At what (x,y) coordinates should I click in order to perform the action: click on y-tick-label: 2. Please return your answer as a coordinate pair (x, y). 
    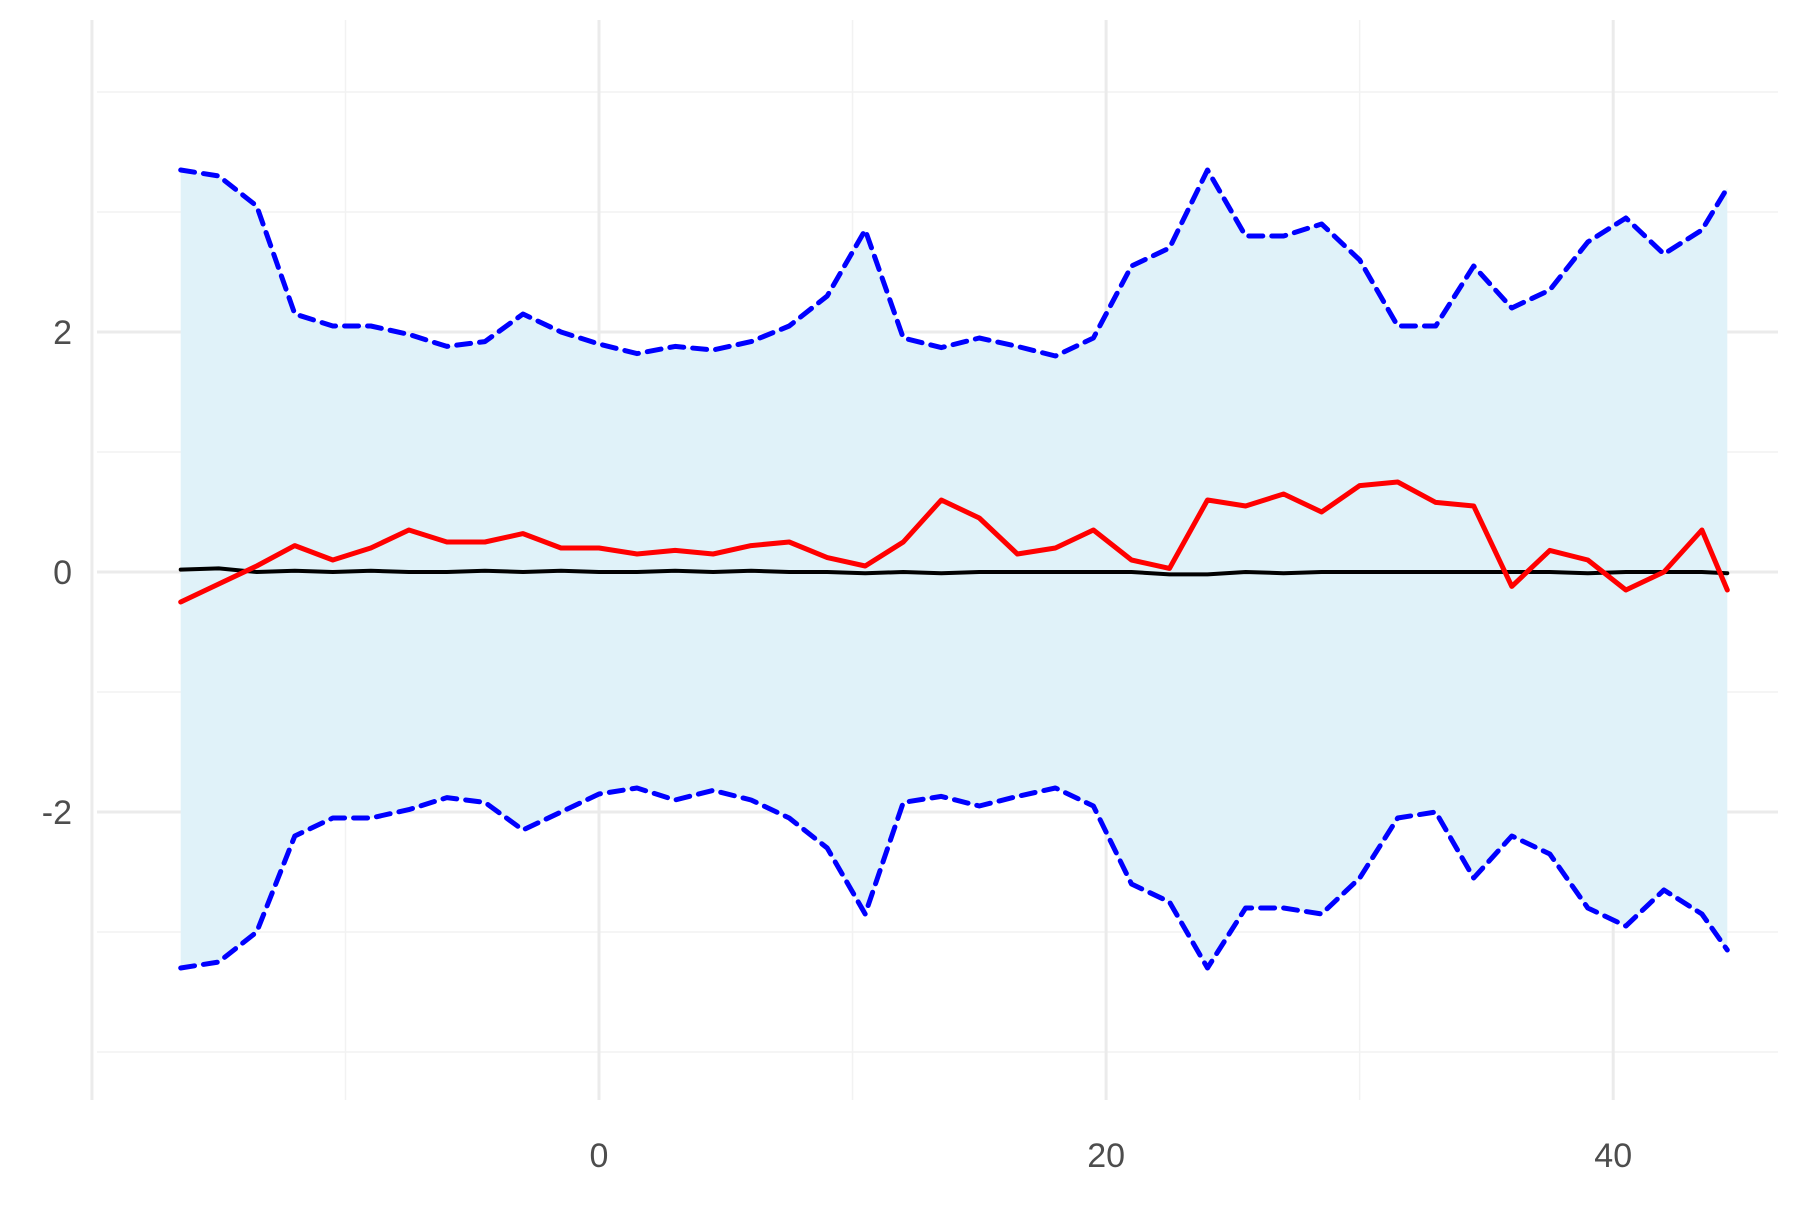
    Looking at the image, I should click on (62, 333).